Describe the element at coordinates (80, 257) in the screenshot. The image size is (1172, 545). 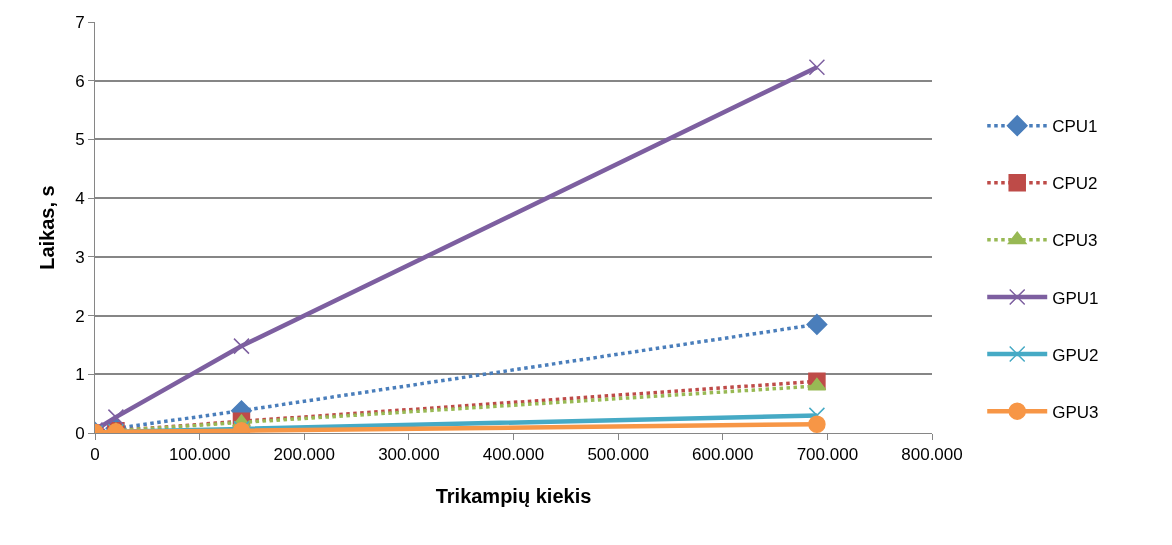
I see `y-tick-label: 3` at that location.